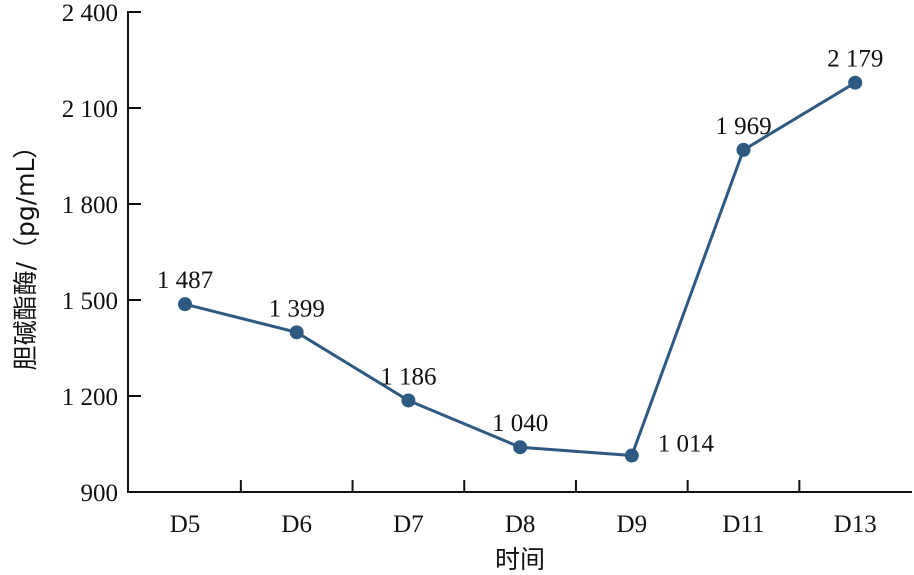  What do you see at coordinates (101, 253) in the screenshot?
I see `y-ticks: 900 1 200 1 500 1 800 2 100 2 400` at bounding box center [101, 253].